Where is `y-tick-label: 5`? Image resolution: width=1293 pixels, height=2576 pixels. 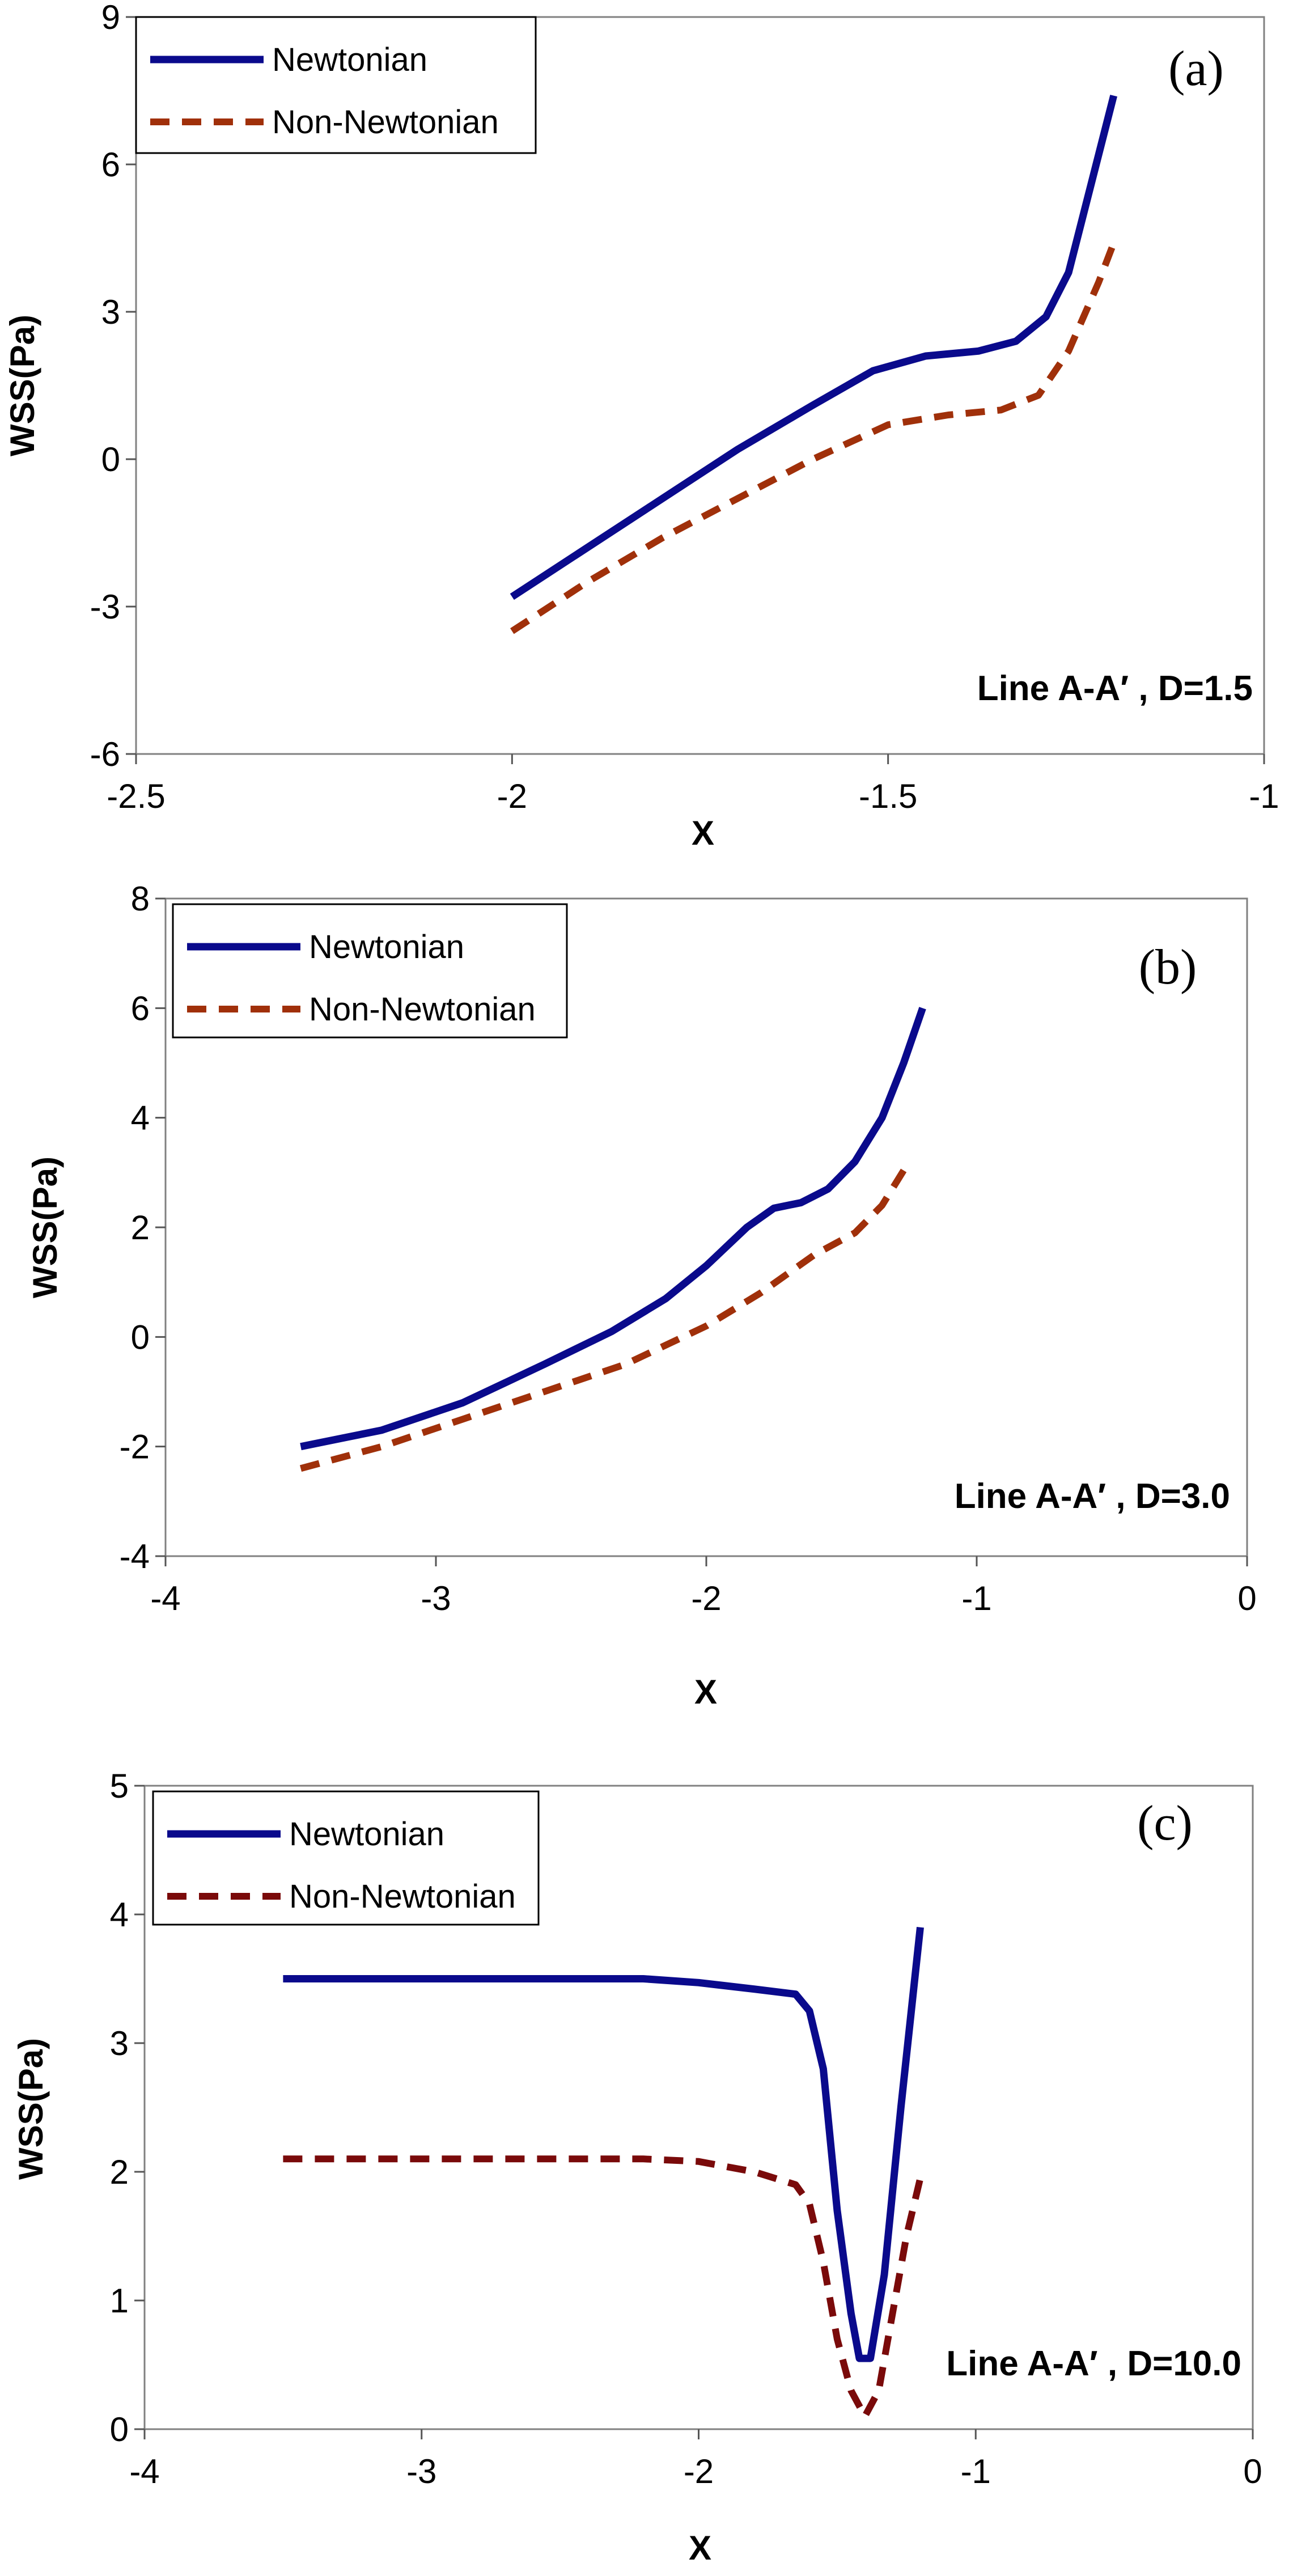 y-tick-label: 5 is located at coordinates (119, 1786).